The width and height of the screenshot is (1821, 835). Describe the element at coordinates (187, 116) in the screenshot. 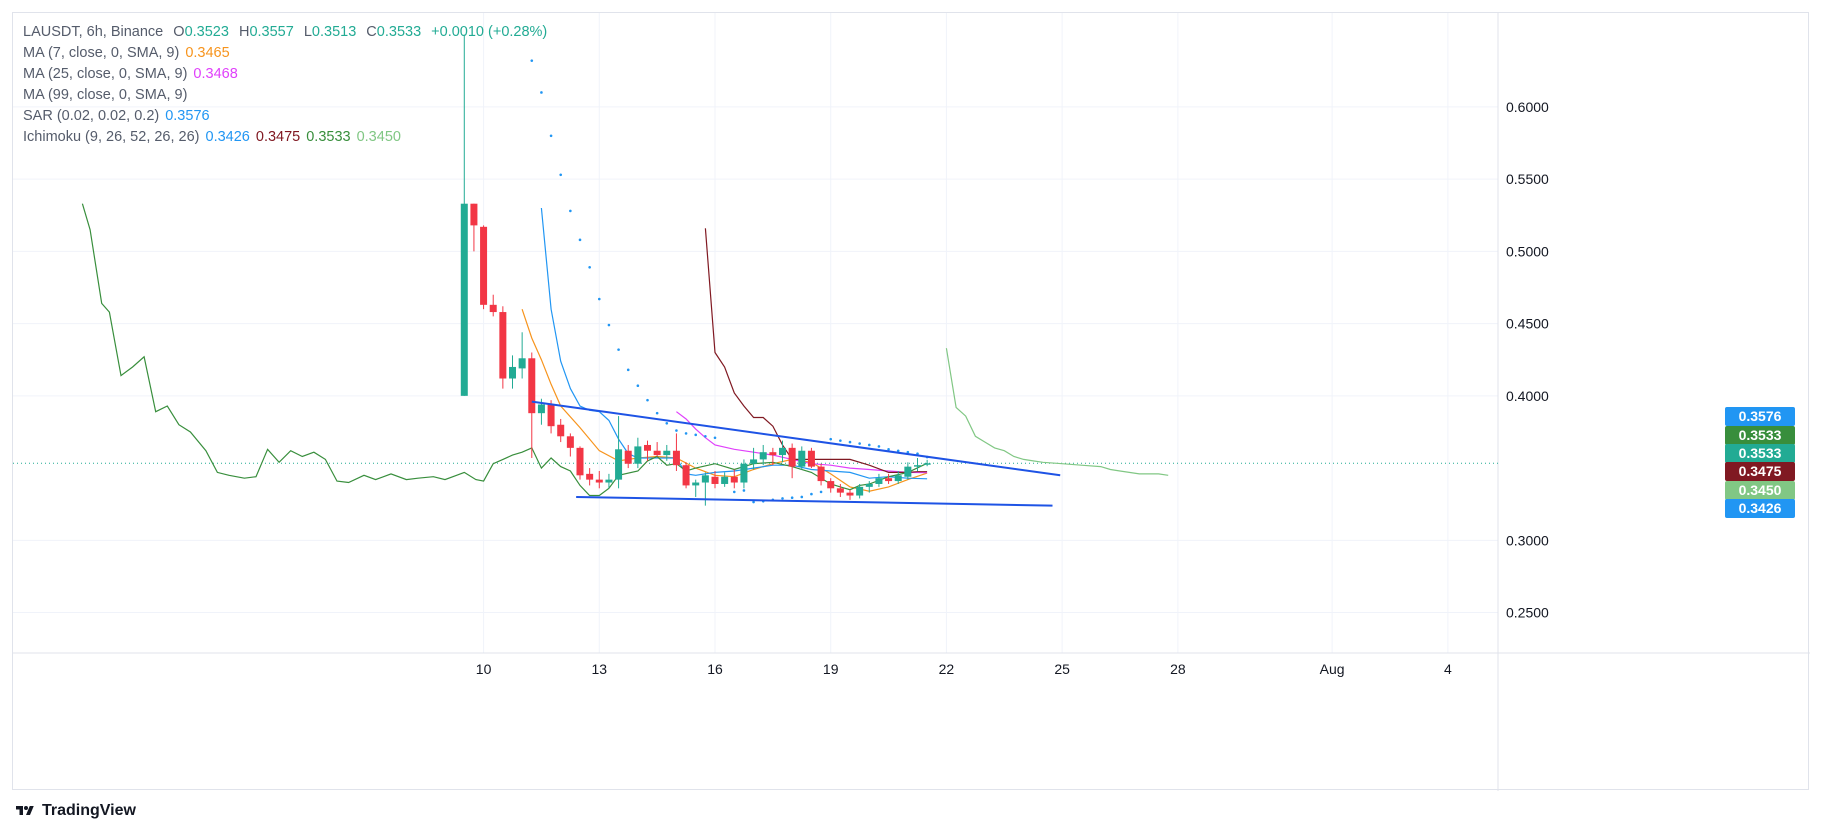

I see `indicator-value: 0.3576` at that location.